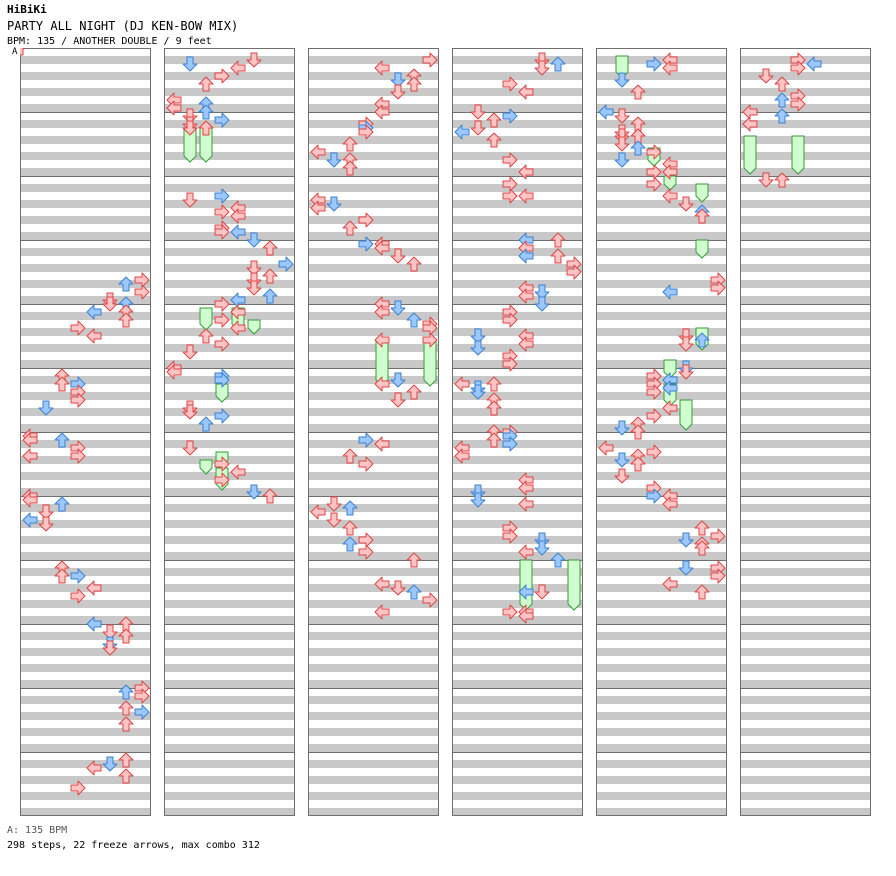 The width and height of the screenshot is (896, 876). Describe the element at coordinates (222, 393) in the screenshot. I see `freeze-arrow-right` at that location.